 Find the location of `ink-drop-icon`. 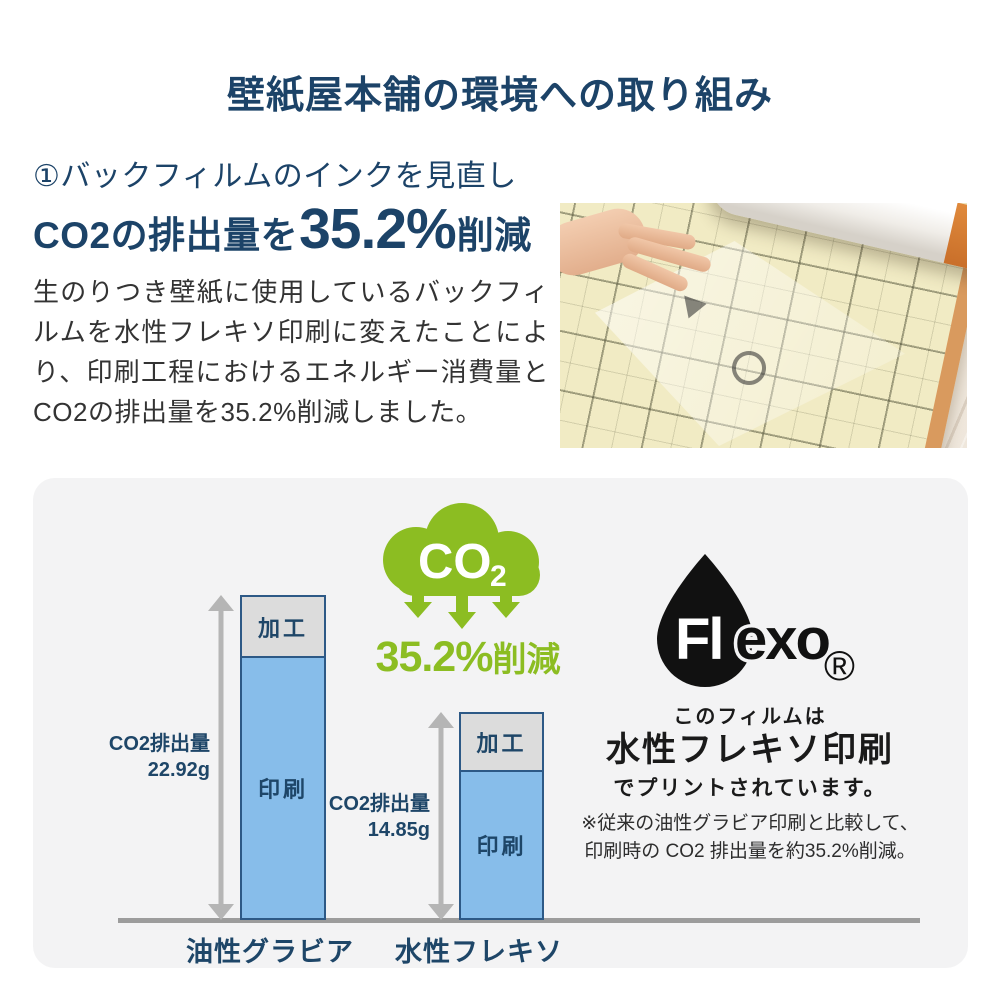

ink-drop-icon is located at coordinates (705, 620).